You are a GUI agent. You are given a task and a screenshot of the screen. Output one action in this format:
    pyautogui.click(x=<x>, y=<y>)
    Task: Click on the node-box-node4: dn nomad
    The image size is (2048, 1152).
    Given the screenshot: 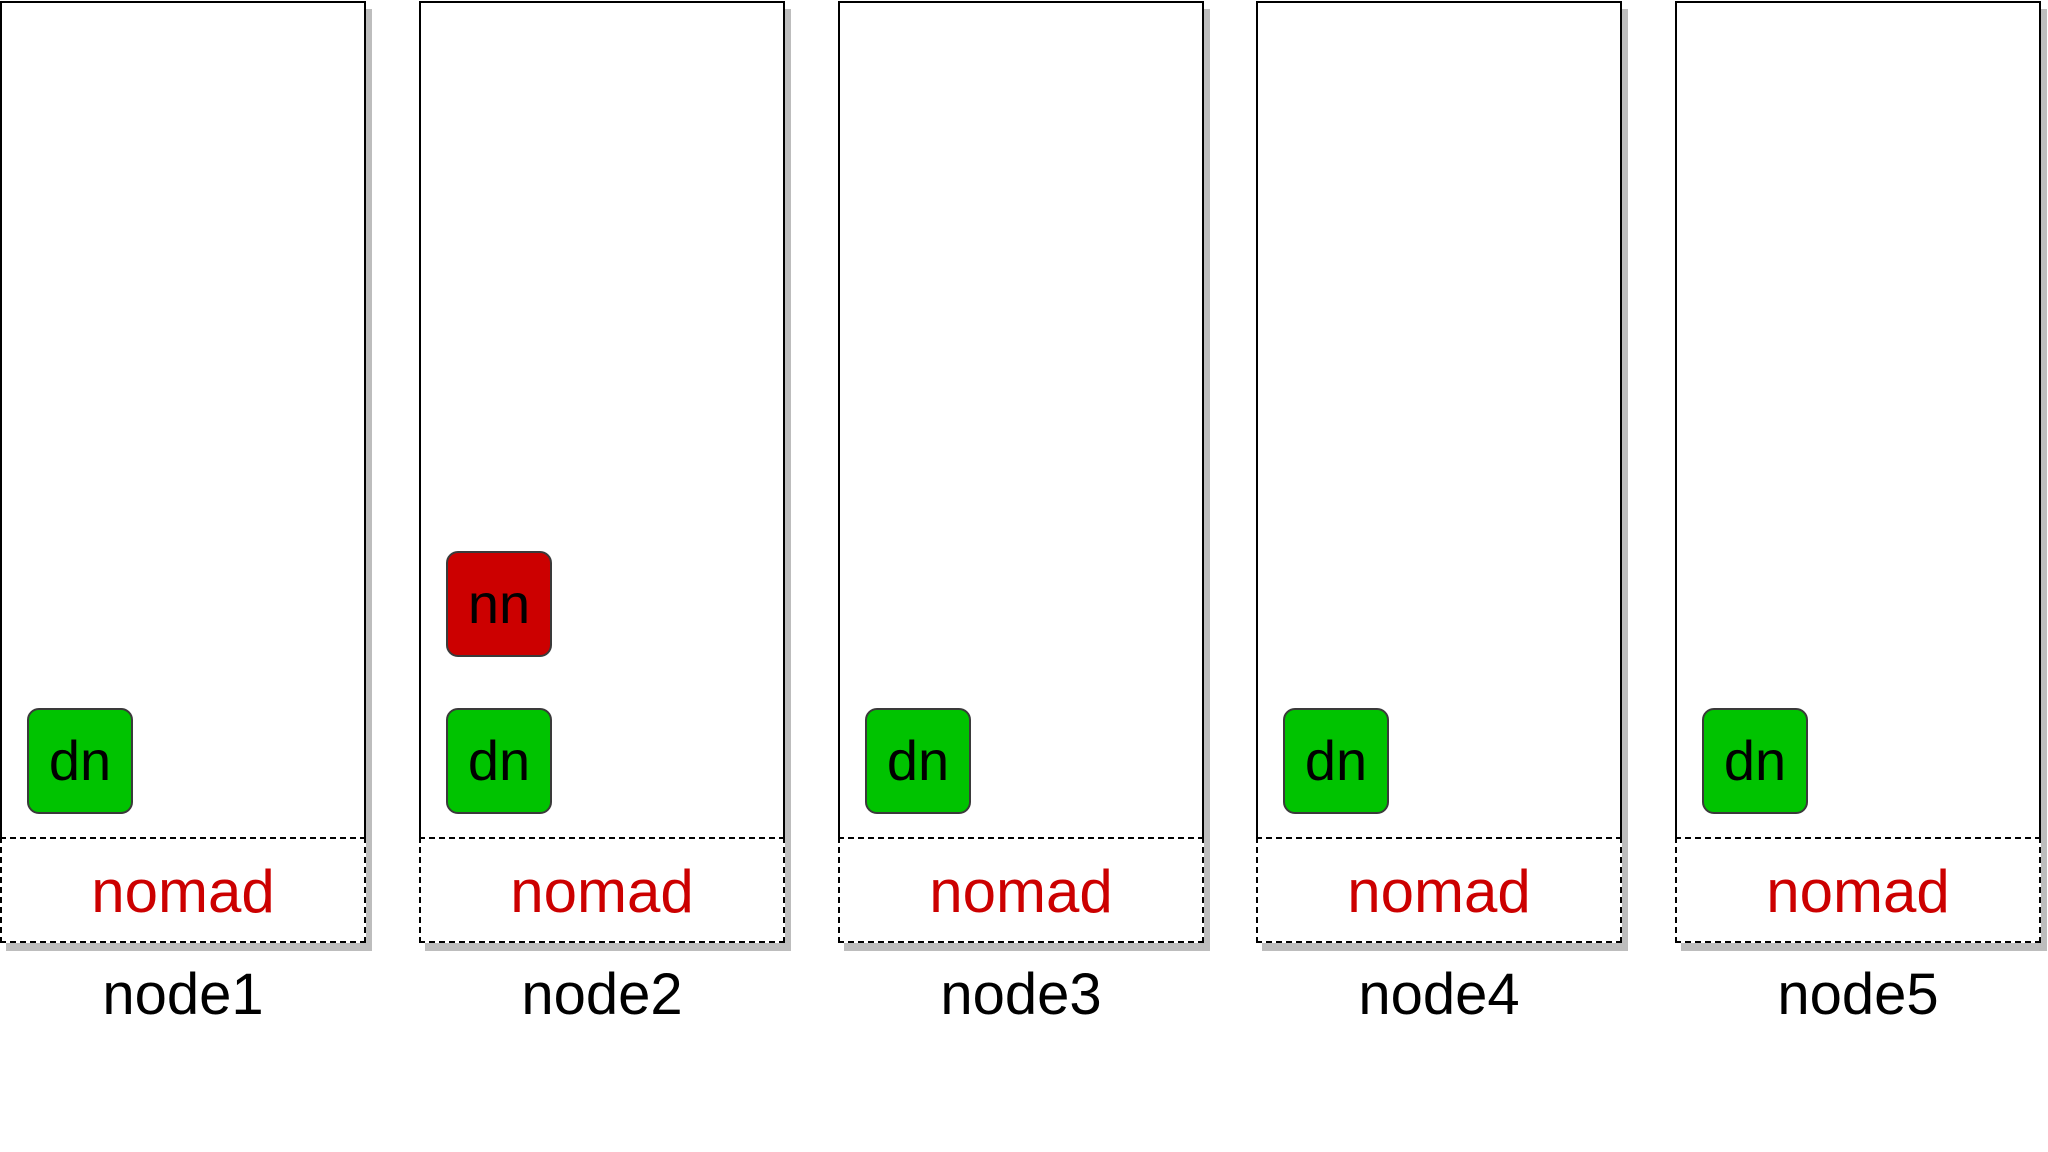 What is the action you would take?
    pyautogui.click(x=1439, y=472)
    